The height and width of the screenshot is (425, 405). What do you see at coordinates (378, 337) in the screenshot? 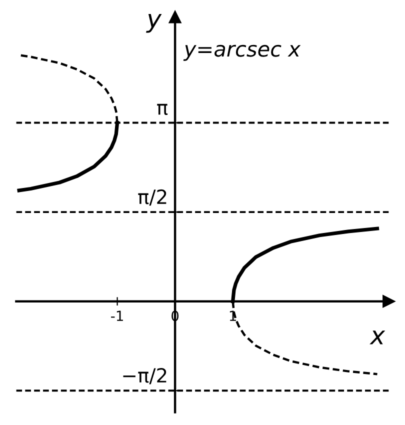
I see `x-axis-title: x` at bounding box center [378, 337].